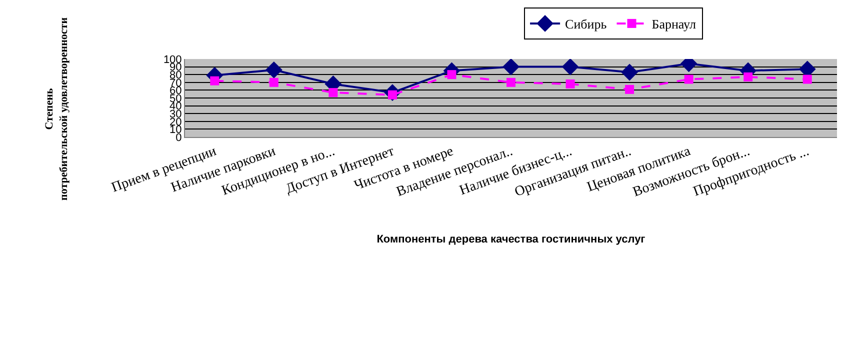 Image resolution: width=845 pixels, height=346 pixels. Describe the element at coordinates (511, 239) in the screenshot. I see `x-axis-title: Компоненты дерева качества гостиничных услуг` at that location.